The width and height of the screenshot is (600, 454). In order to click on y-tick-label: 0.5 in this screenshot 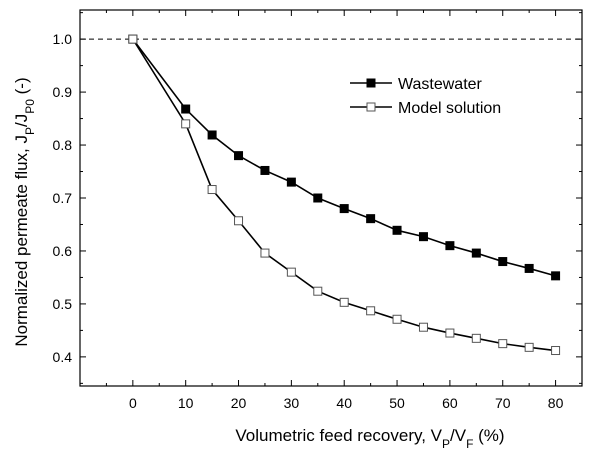, I will do `click(63, 304)`.